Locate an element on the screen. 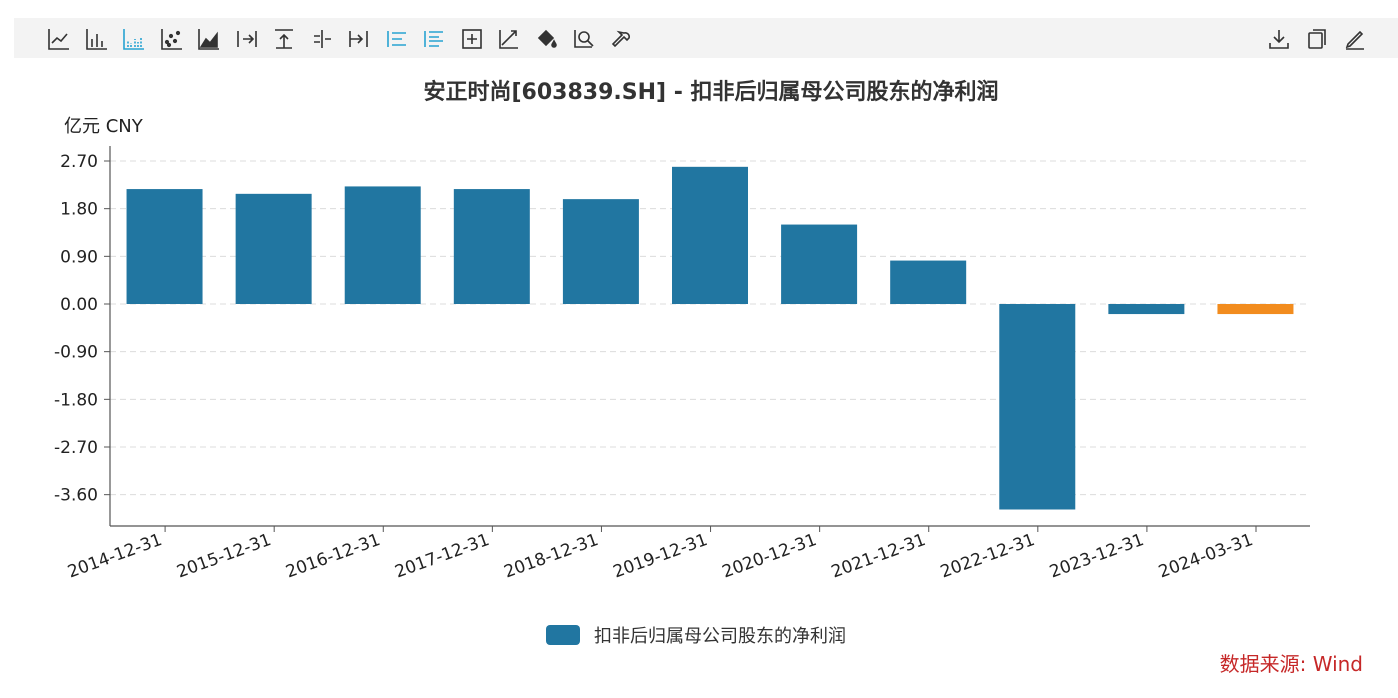 This screenshot has width=1398, height=698. crosshair-button is located at coordinates (472, 39).